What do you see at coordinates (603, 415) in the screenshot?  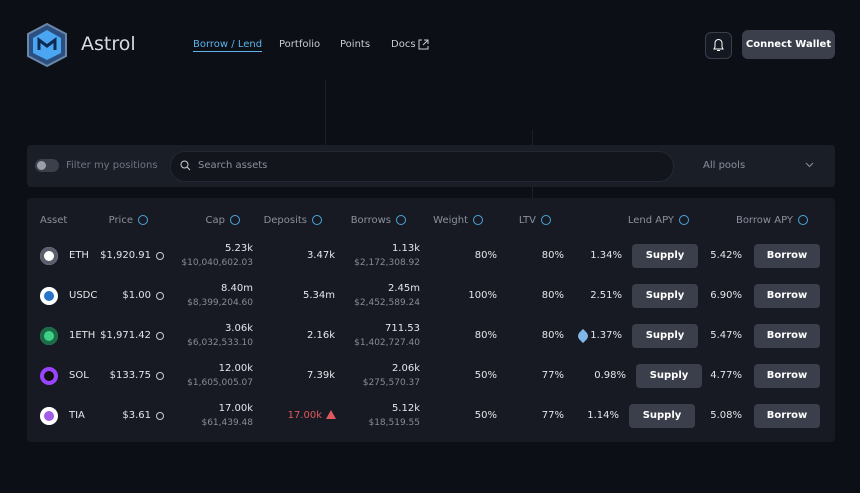 I see `lend-apy: 1.14%` at bounding box center [603, 415].